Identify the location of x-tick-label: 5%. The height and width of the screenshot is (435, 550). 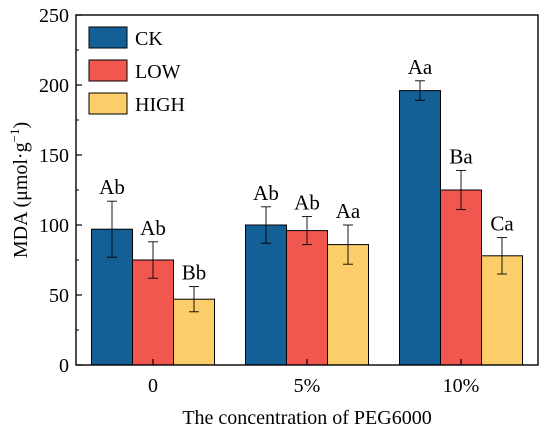
(307, 386).